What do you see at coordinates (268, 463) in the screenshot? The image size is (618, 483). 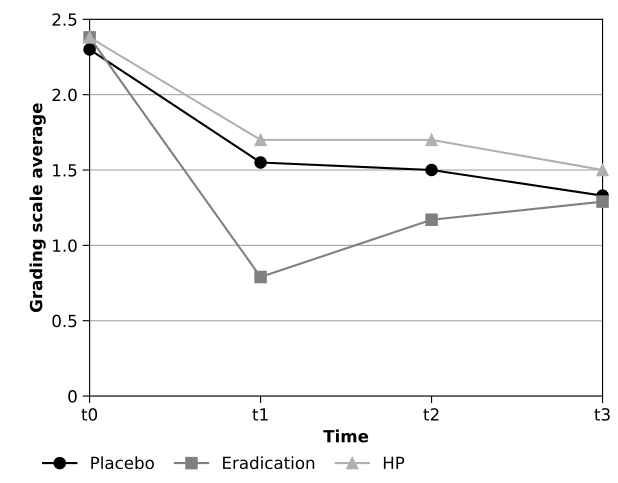 I see `legend-label: Eradication` at bounding box center [268, 463].